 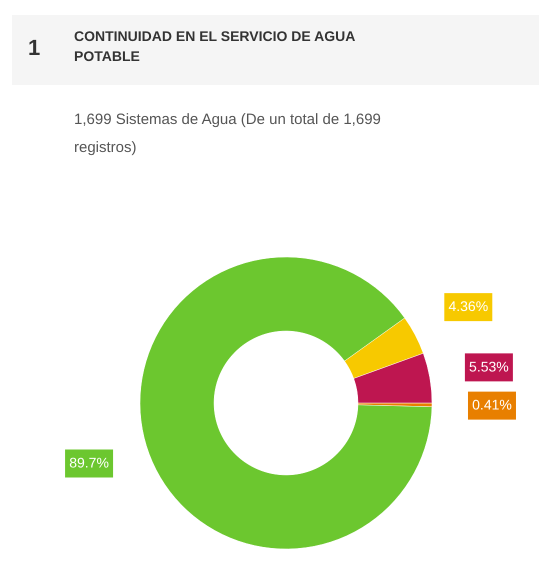 I want to click on text: 1, so click(x=34, y=47).